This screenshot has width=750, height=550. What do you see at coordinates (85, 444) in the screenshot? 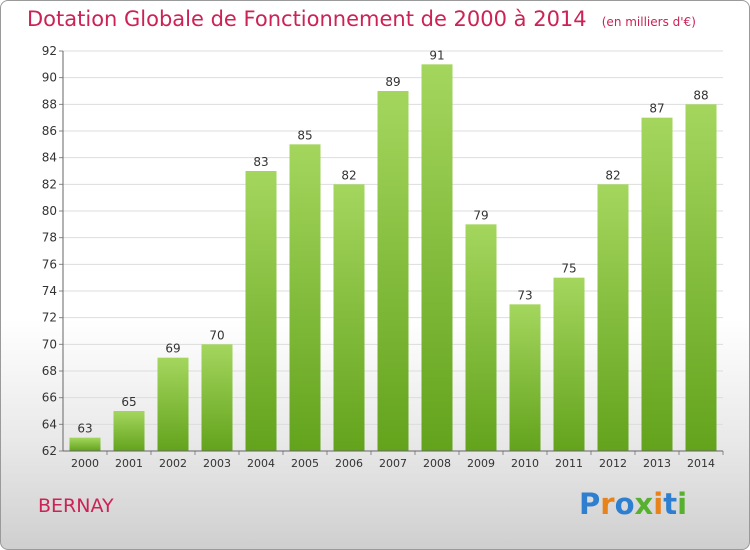
I see `bar-2000` at bounding box center [85, 444].